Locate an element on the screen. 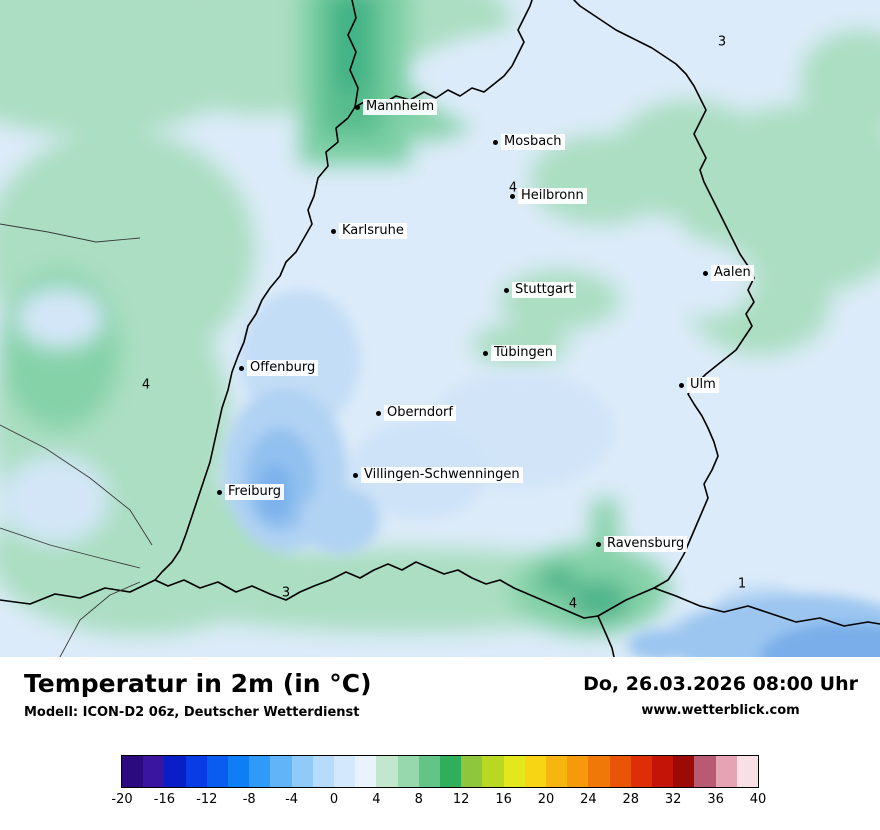 The height and width of the screenshot is (830, 880). city-marker-ulm: Ulm is located at coordinates (699, 385).